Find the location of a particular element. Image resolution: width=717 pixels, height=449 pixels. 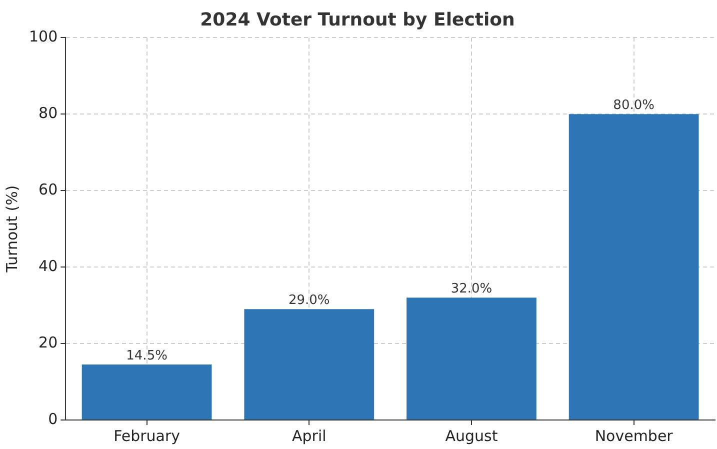

y-axis-title: Turnout (%) is located at coordinates (11, 229).